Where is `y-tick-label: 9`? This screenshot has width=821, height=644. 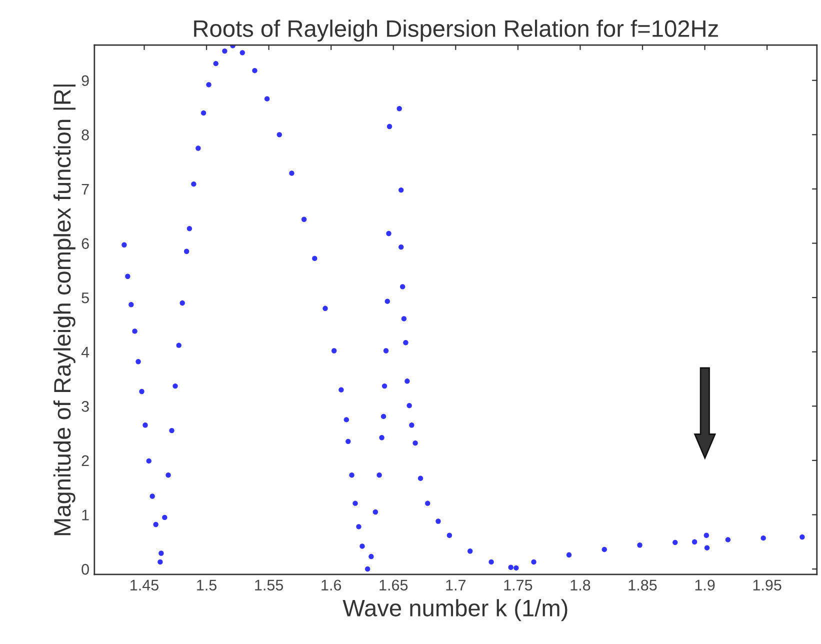
y-tick-label: 9 is located at coordinates (85, 80).